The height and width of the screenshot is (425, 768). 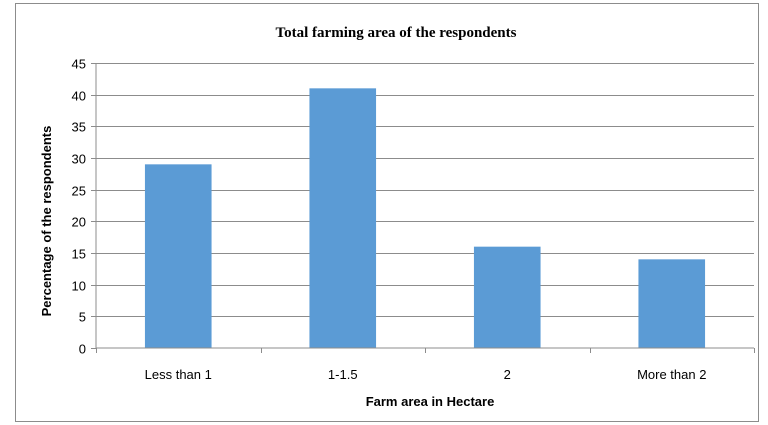 What do you see at coordinates (79, 286) in the screenshot?
I see `y-tick-label: 10` at bounding box center [79, 286].